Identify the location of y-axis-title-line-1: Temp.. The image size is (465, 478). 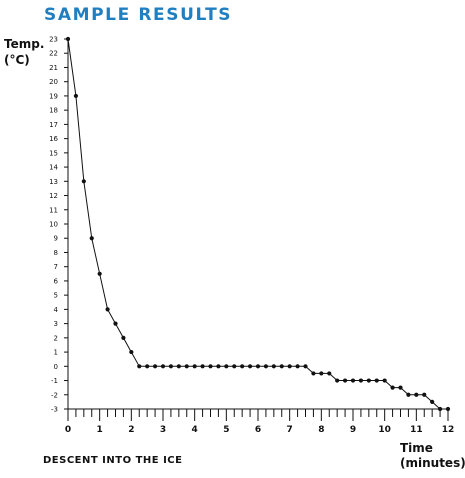
(24, 44).